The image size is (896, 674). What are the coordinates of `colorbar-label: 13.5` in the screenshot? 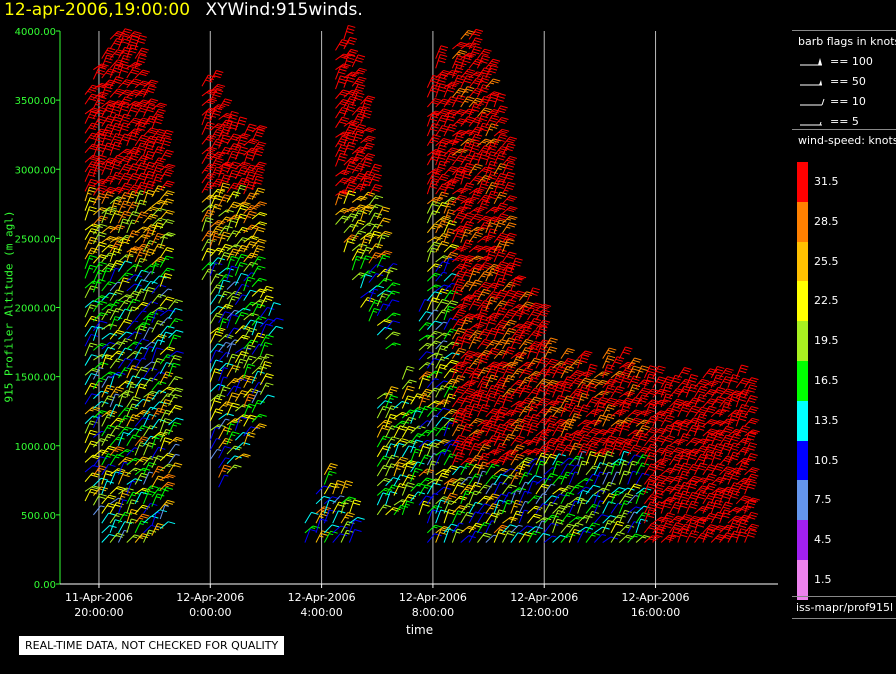 It's located at (826, 420).